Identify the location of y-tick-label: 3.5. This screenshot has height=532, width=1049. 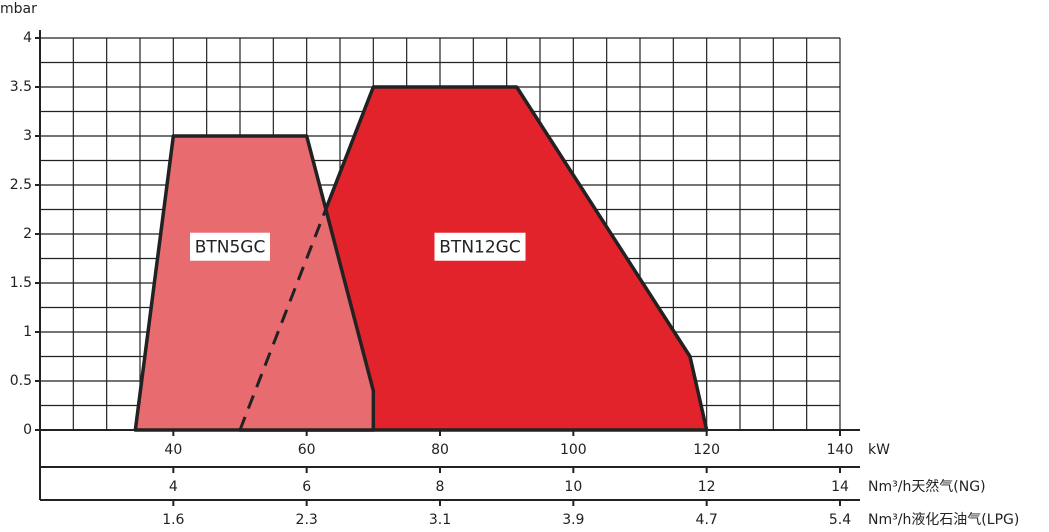
(21, 87).